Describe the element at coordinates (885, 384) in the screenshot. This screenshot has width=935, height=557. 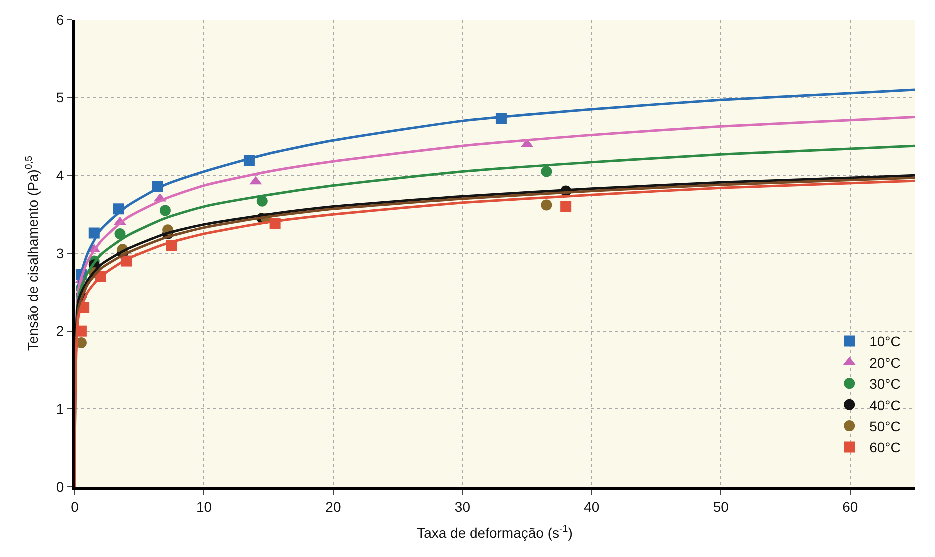
I see `legend-label: 30°C` at that location.